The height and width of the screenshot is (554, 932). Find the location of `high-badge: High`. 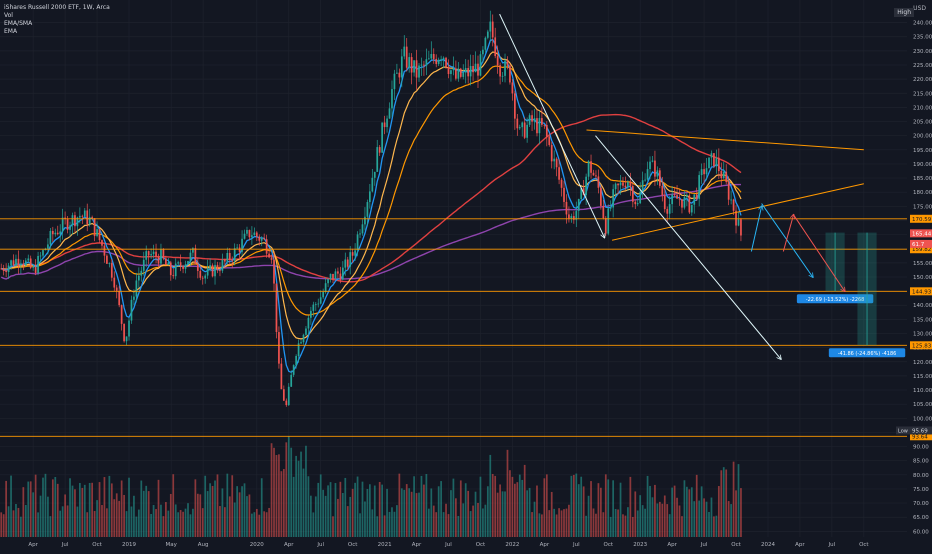

high-badge: High is located at coordinates (904, 12).